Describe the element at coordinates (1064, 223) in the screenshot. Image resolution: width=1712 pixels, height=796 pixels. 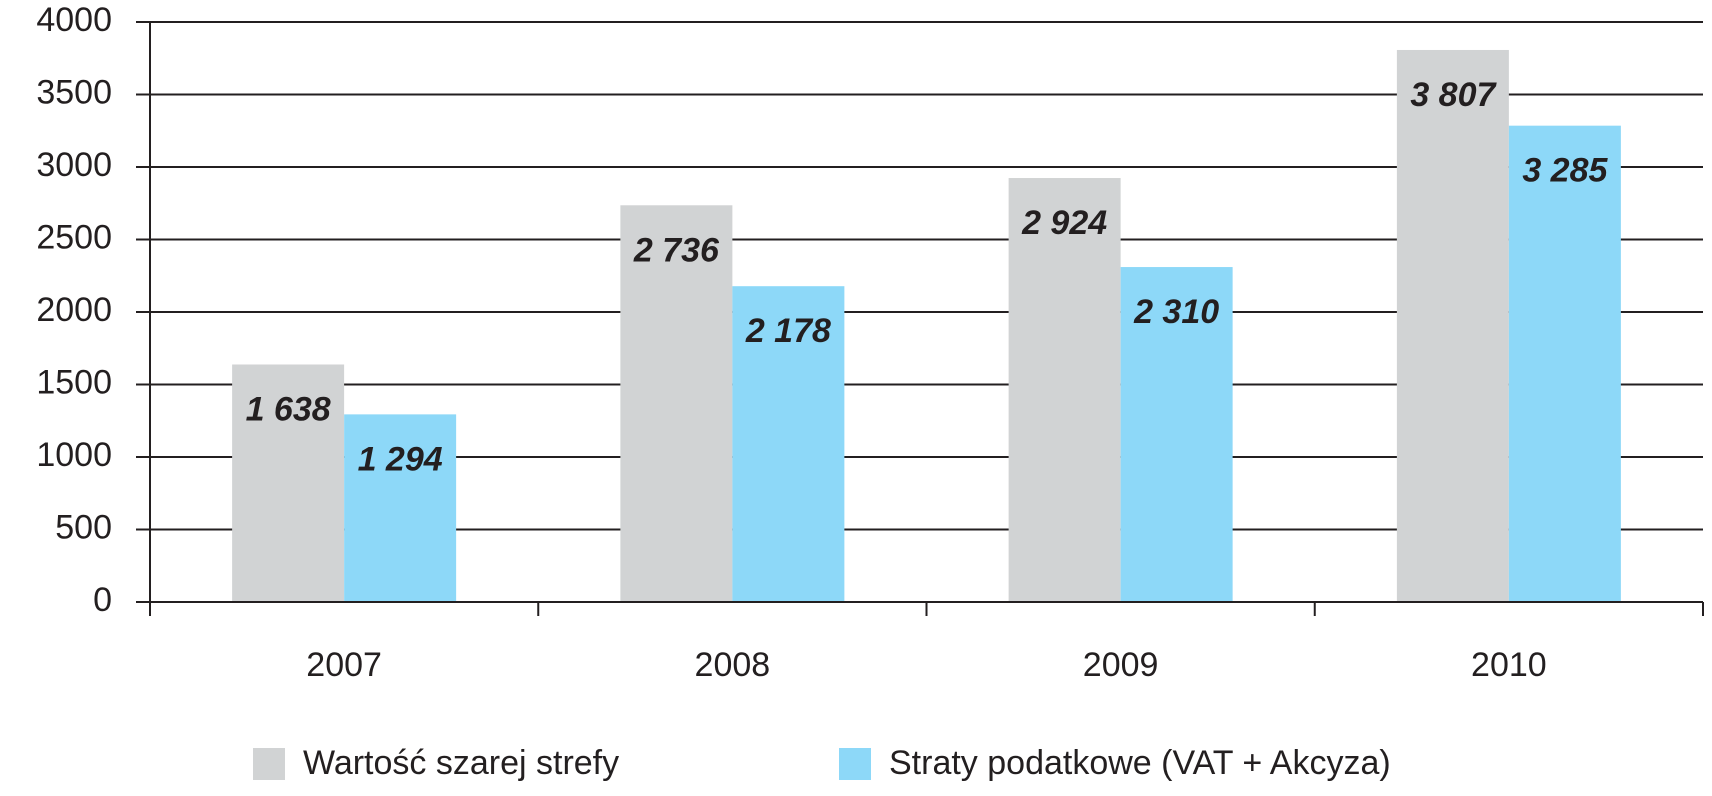
I see `value-label: 2 924` at that location.